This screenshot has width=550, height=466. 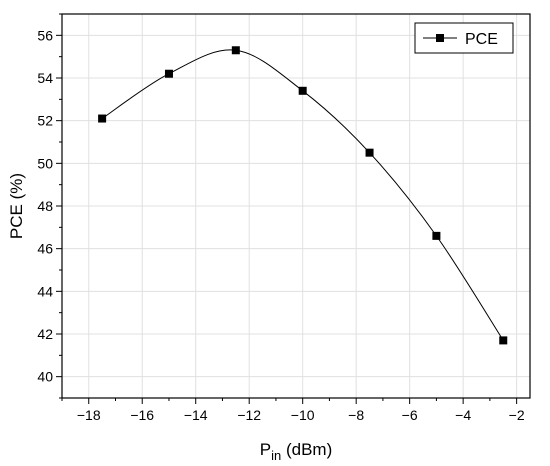 What do you see at coordinates (45, 35) in the screenshot?
I see `y-tick-label: 56` at bounding box center [45, 35].